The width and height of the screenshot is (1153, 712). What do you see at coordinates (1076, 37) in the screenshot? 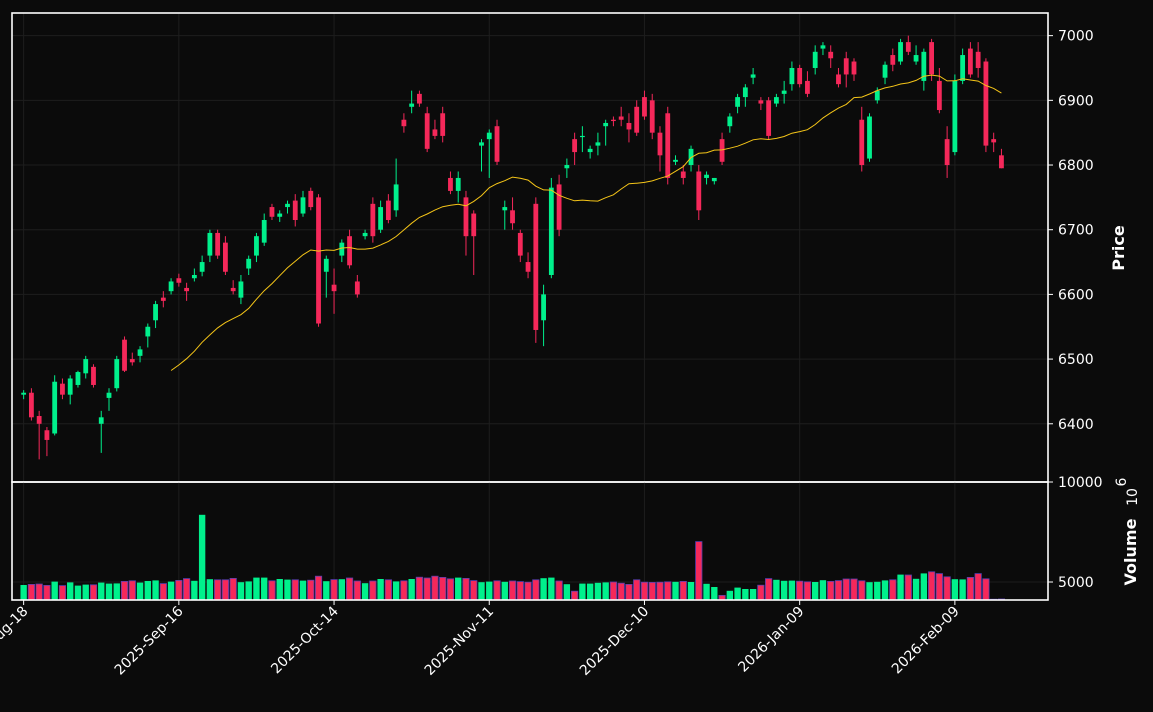
I see `price-tick-label: 7000` at bounding box center [1076, 37].